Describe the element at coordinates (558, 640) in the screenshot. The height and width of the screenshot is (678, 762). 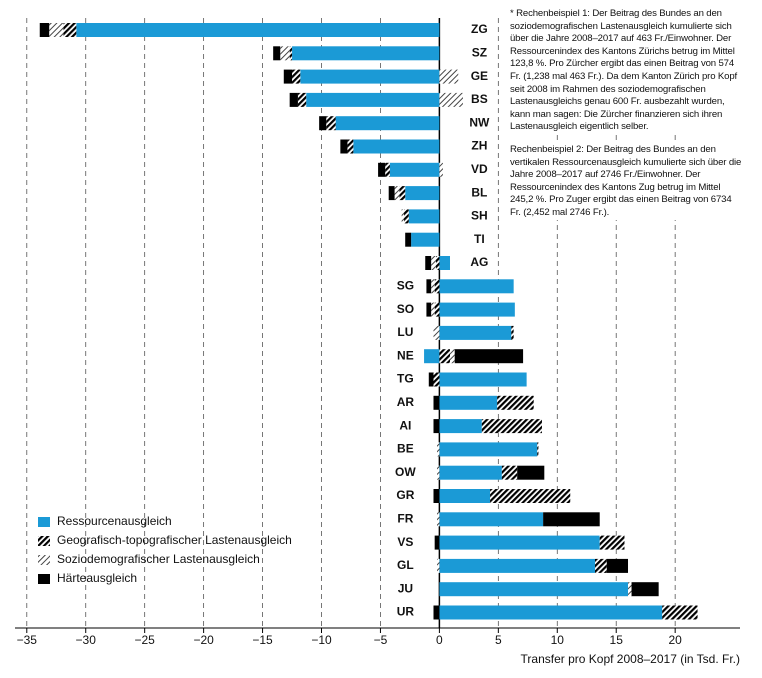
I see `x-tick-label: 10` at that location.